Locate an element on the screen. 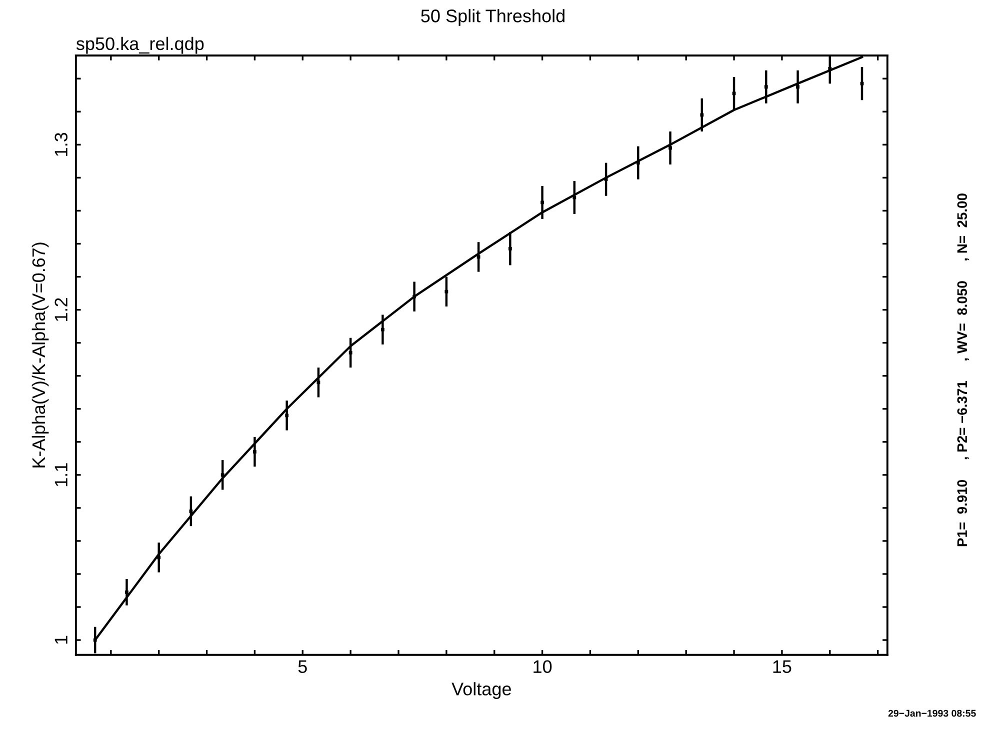 Image resolution: width=986 pixels, height=740 pixels. text: 29−Jan−1993 08:55 is located at coordinates (932, 713).